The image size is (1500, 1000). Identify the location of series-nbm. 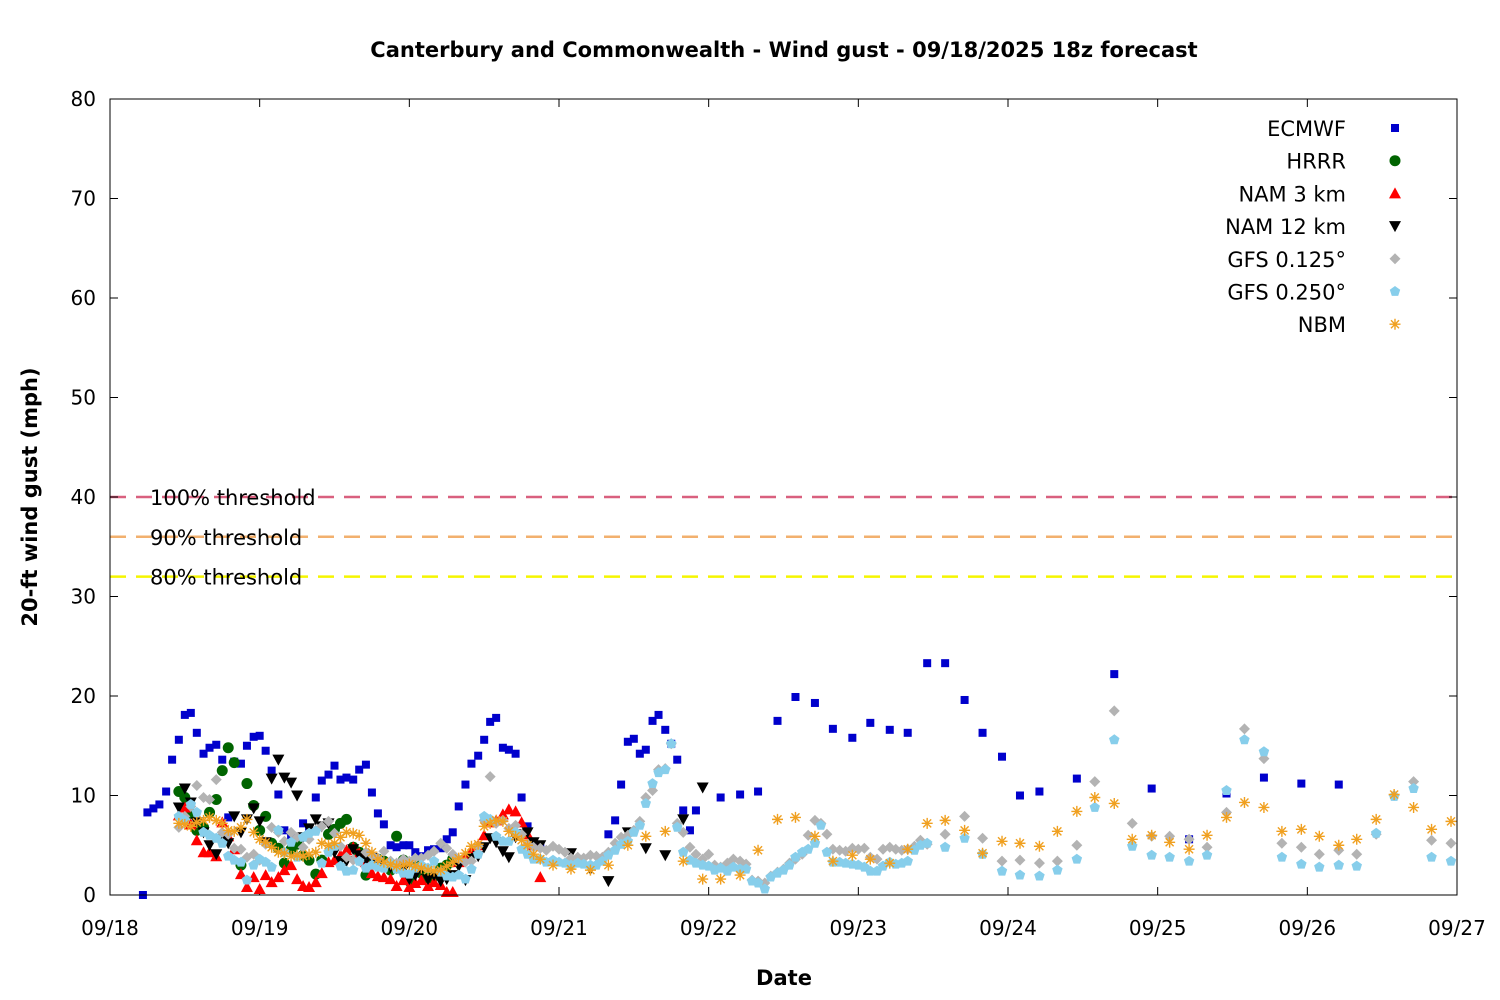
(815, 837).